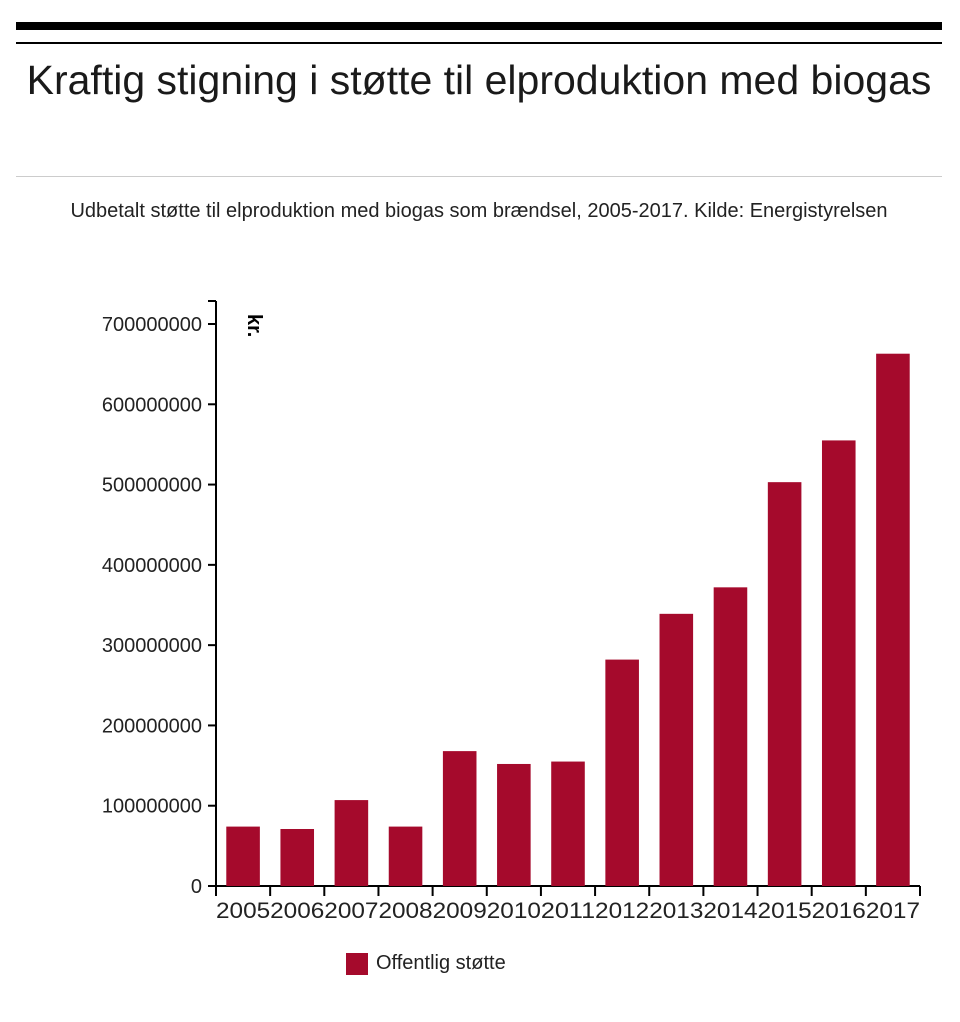 The height and width of the screenshot is (1022, 960). Describe the element at coordinates (785, 910) in the screenshot. I see `x-tick-label: 2015` at that location.